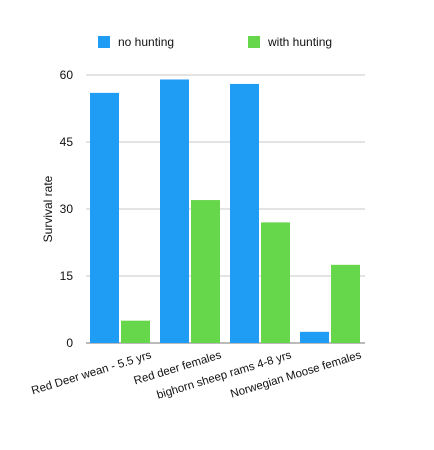 The width and height of the screenshot is (434, 450). Describe the element at coordinates (215, 42) in the screenshot. I see `legend: no hunting with hunting` at that location.